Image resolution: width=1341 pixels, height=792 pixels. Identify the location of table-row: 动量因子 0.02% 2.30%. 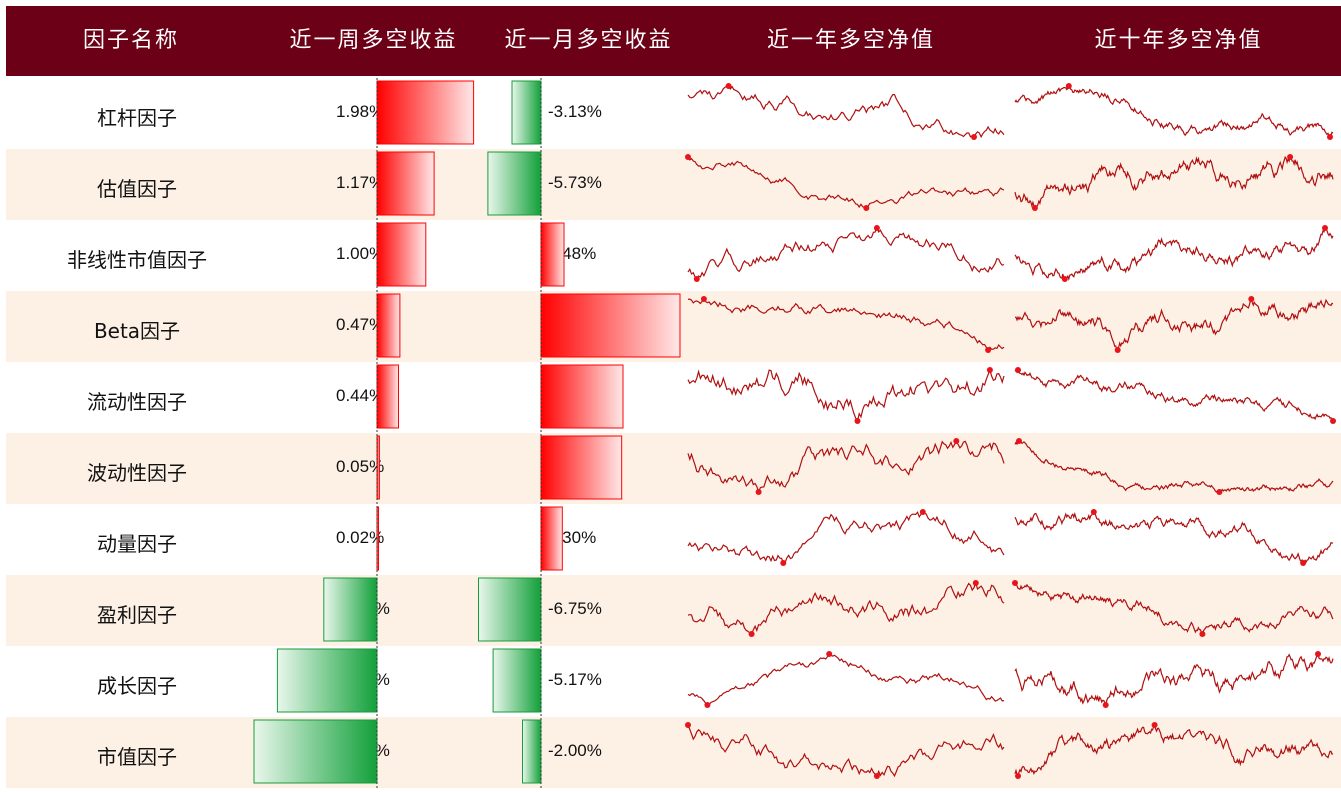
(673, 539).